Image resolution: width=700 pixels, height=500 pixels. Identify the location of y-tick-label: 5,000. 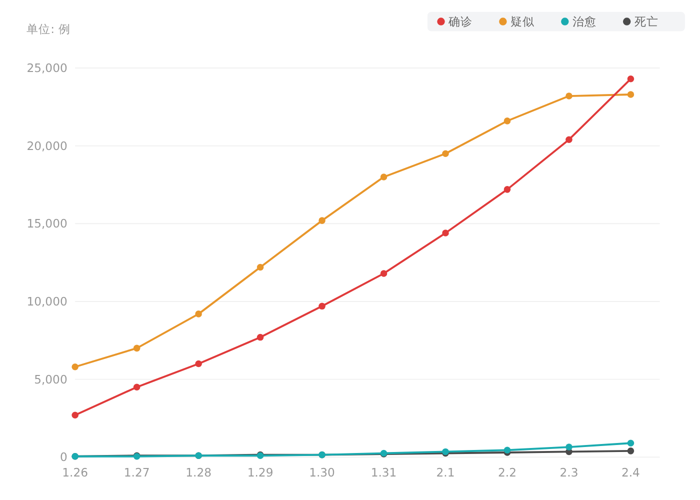
(51, 379).